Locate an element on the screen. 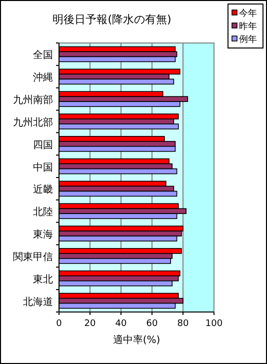  y-tick-label: 東北 is located at coordinates (43, 279).